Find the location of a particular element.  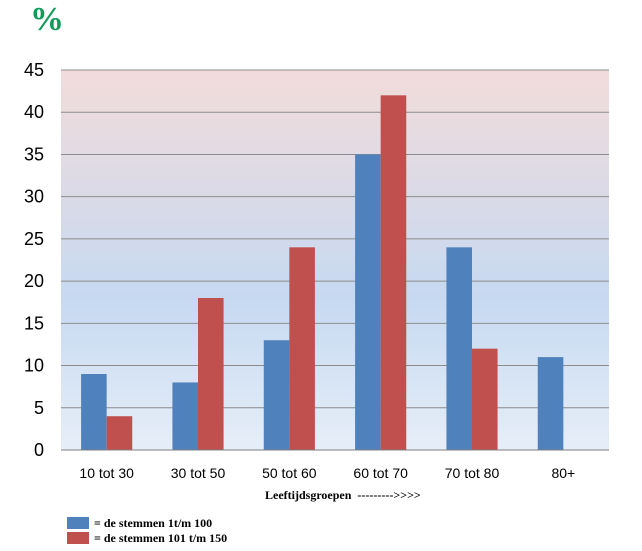

y-tick-label: 0 is located at coordinates (39, 450).